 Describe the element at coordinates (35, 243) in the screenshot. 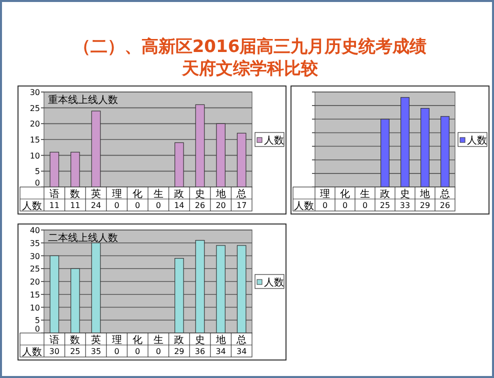

I see `y-tick-label: 35` at that location.